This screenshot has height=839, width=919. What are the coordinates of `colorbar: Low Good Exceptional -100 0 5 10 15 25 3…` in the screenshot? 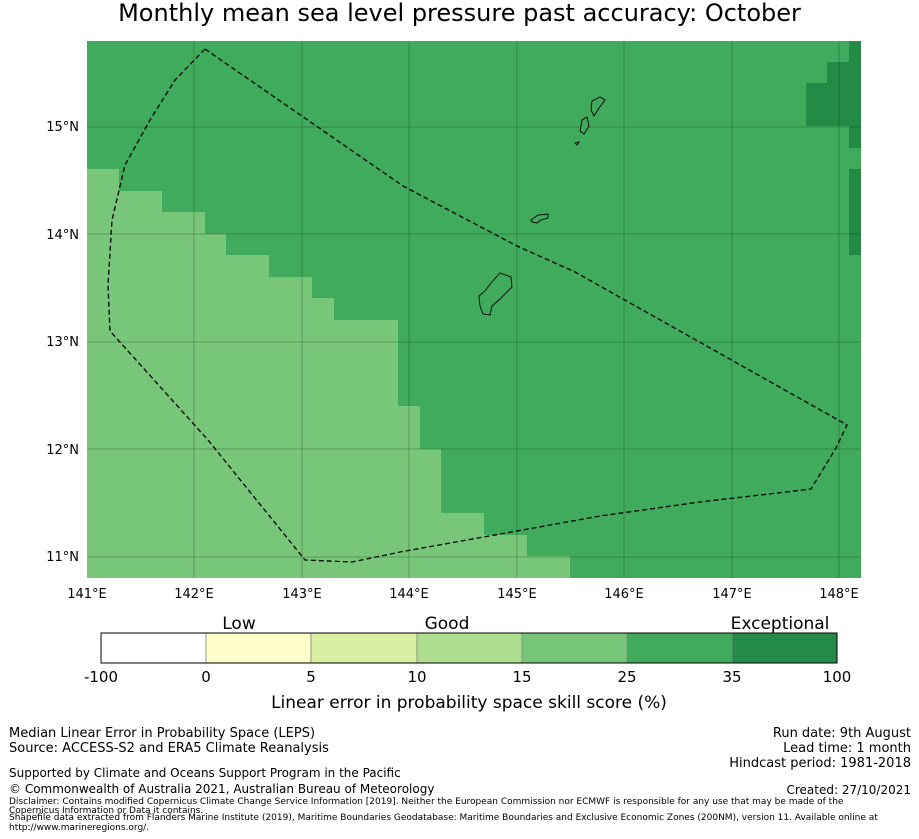 It's located at (468, 663).